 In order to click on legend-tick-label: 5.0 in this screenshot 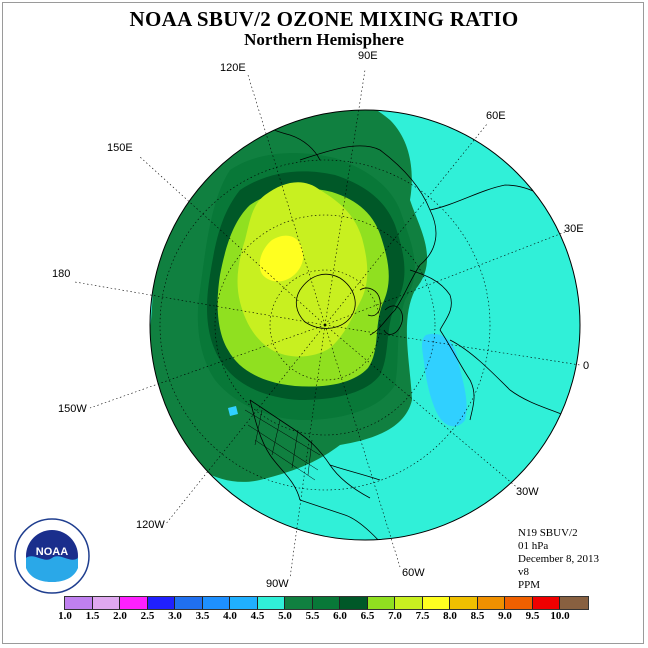, I will do `click(285, 616)`.